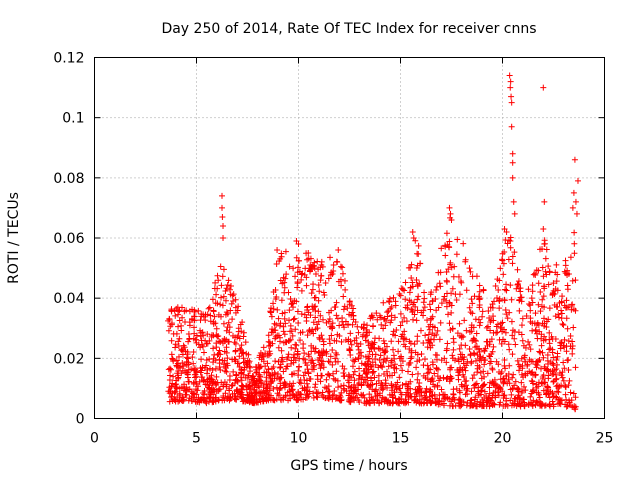 The image size is (640, 480). I want to click on x-tick-label: 15, so click(401, 439).